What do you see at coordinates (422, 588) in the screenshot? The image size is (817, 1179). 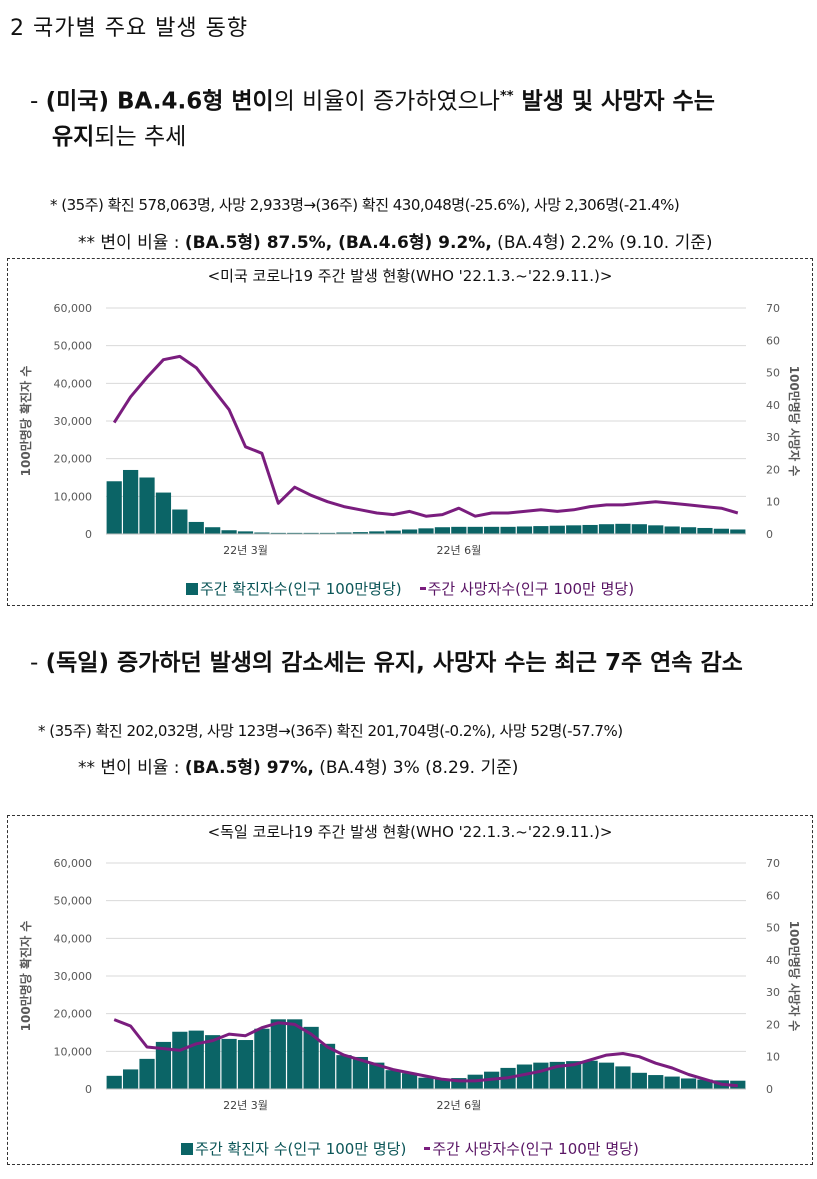 I see `legend-line-swatch` at bounding box center [422, 588].